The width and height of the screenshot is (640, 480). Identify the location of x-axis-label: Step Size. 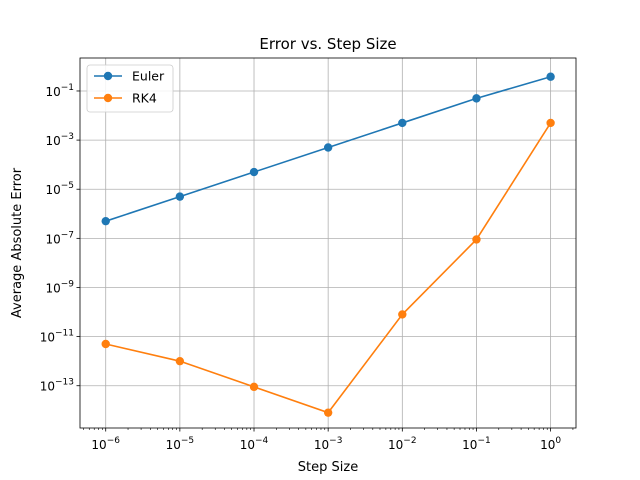
(328, 467).